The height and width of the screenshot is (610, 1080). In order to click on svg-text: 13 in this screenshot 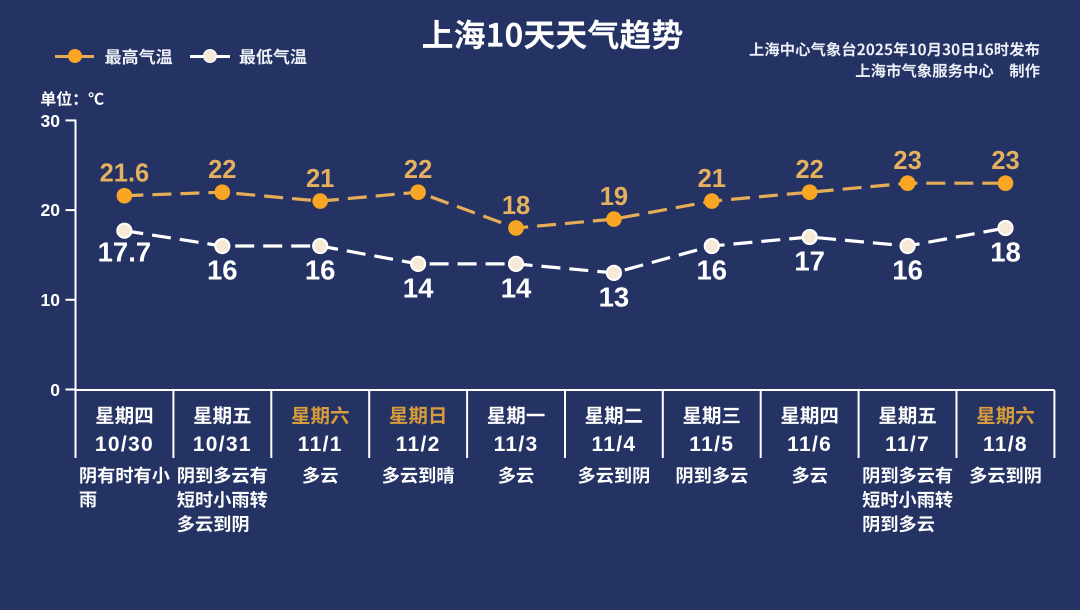, I will do `click(614, 297)`.